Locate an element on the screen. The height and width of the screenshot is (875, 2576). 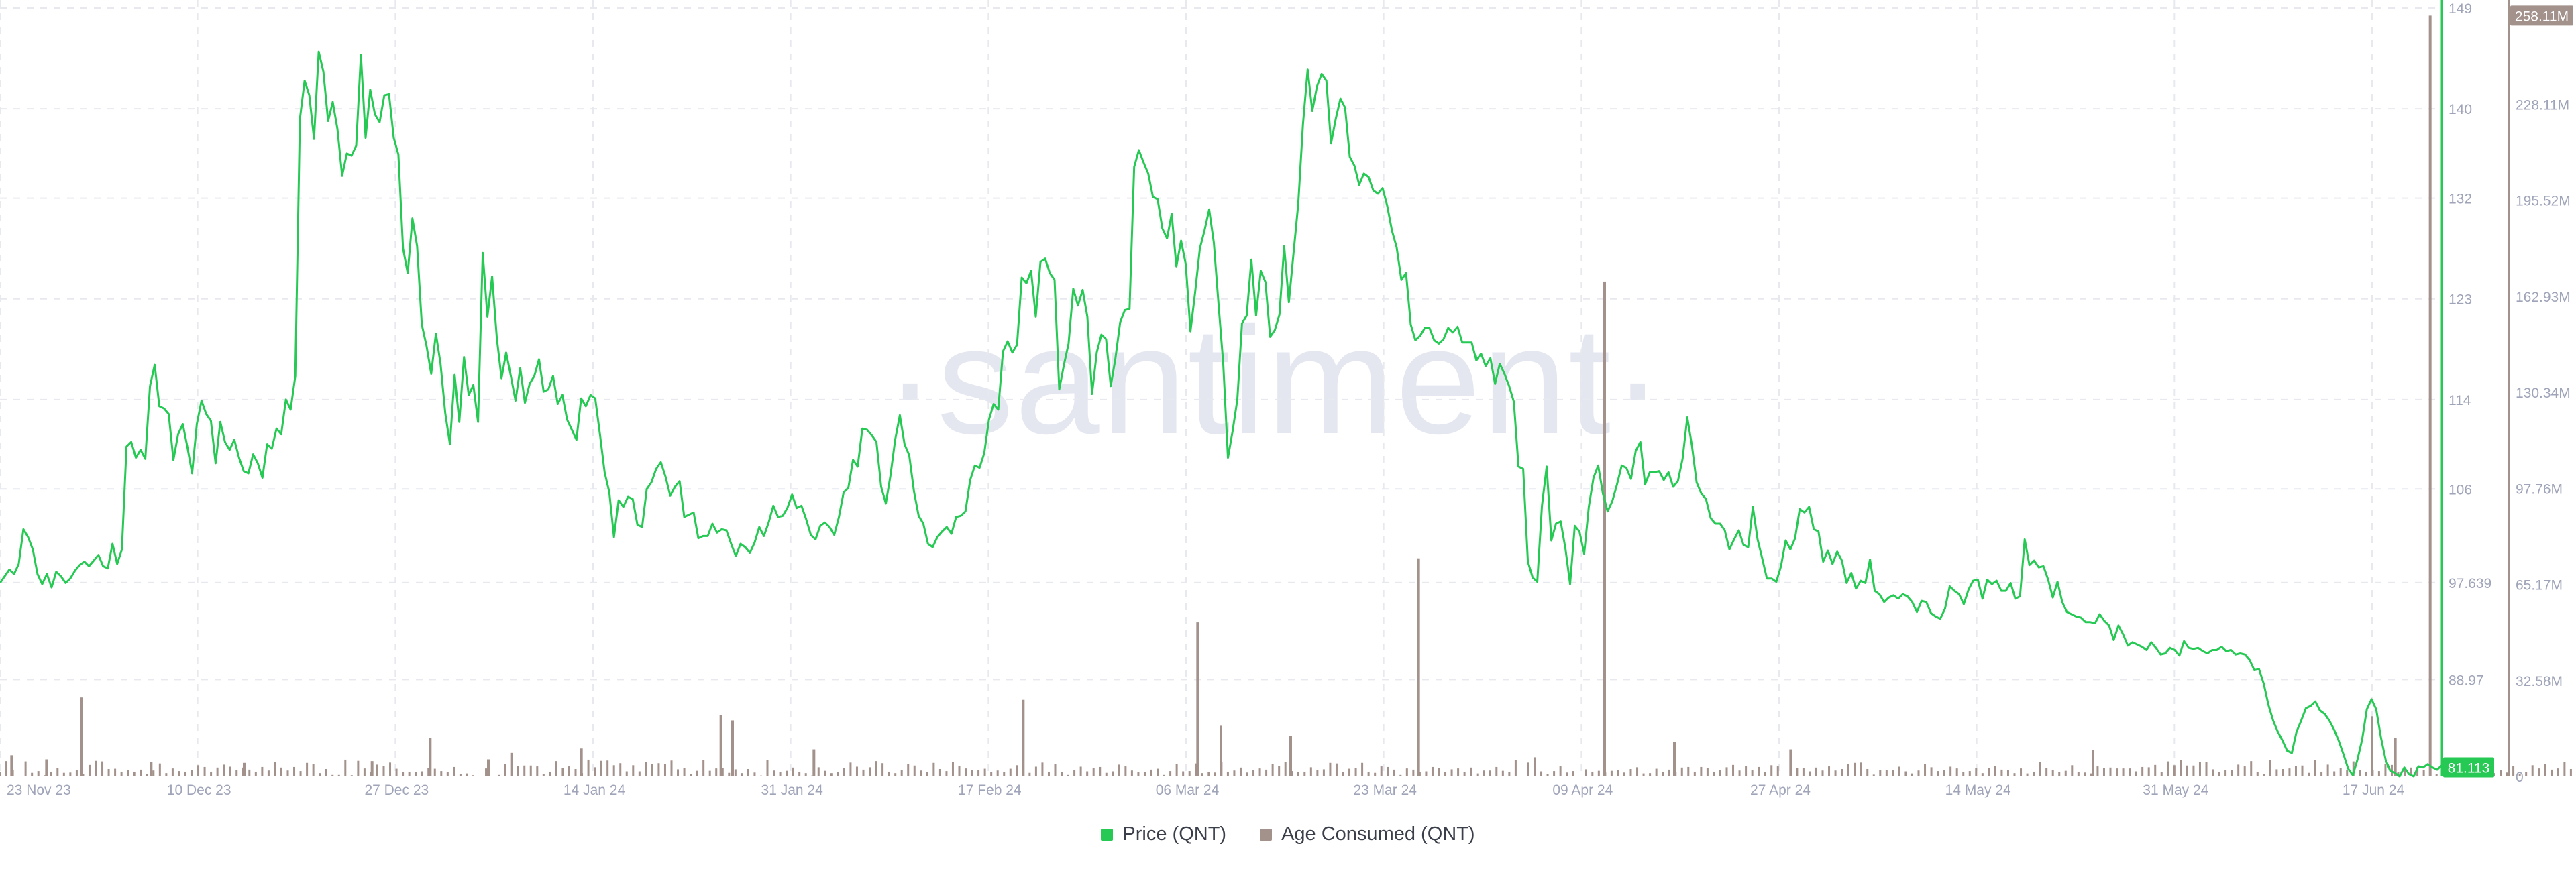
age-tick-label: 228.11M is located at coordinates (2542, 105).